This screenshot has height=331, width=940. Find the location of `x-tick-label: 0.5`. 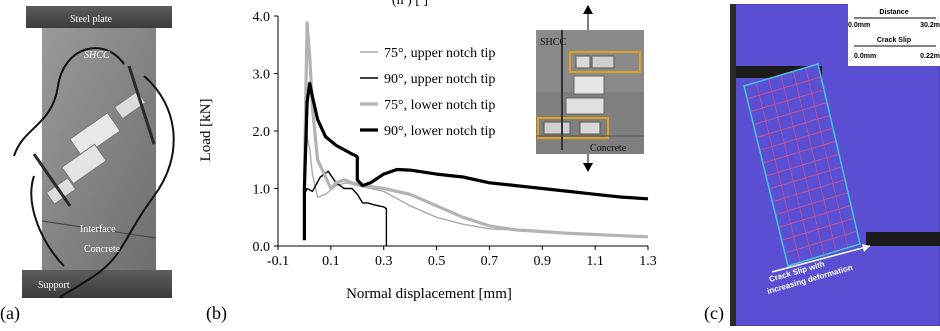

x-tick-label: 0.5 is located at coordinates (437, 261).